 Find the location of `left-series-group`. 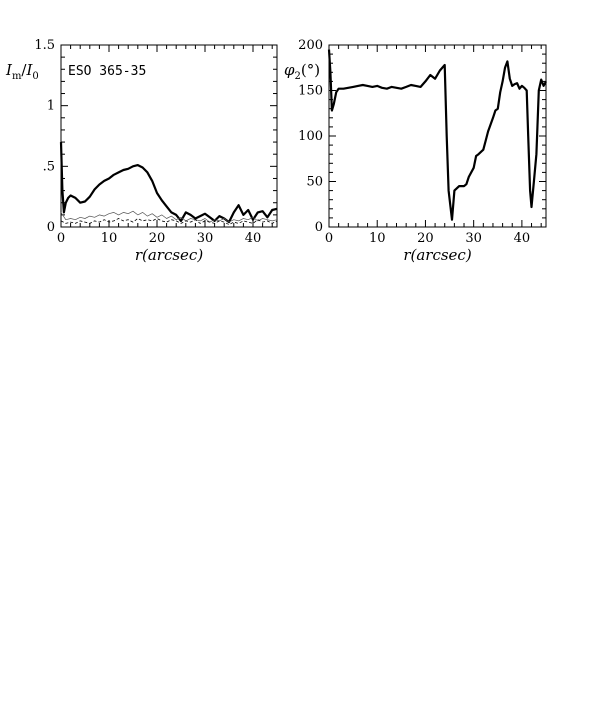

left-series-group is located at coordinates (168, 184).